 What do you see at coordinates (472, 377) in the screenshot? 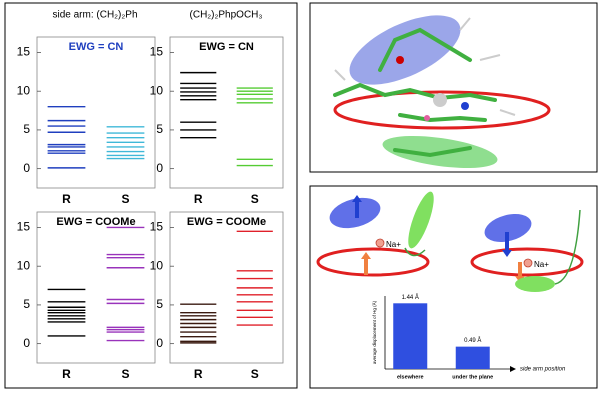
I see `x-tick-label: under the plane` at bounding box center [472, 377].